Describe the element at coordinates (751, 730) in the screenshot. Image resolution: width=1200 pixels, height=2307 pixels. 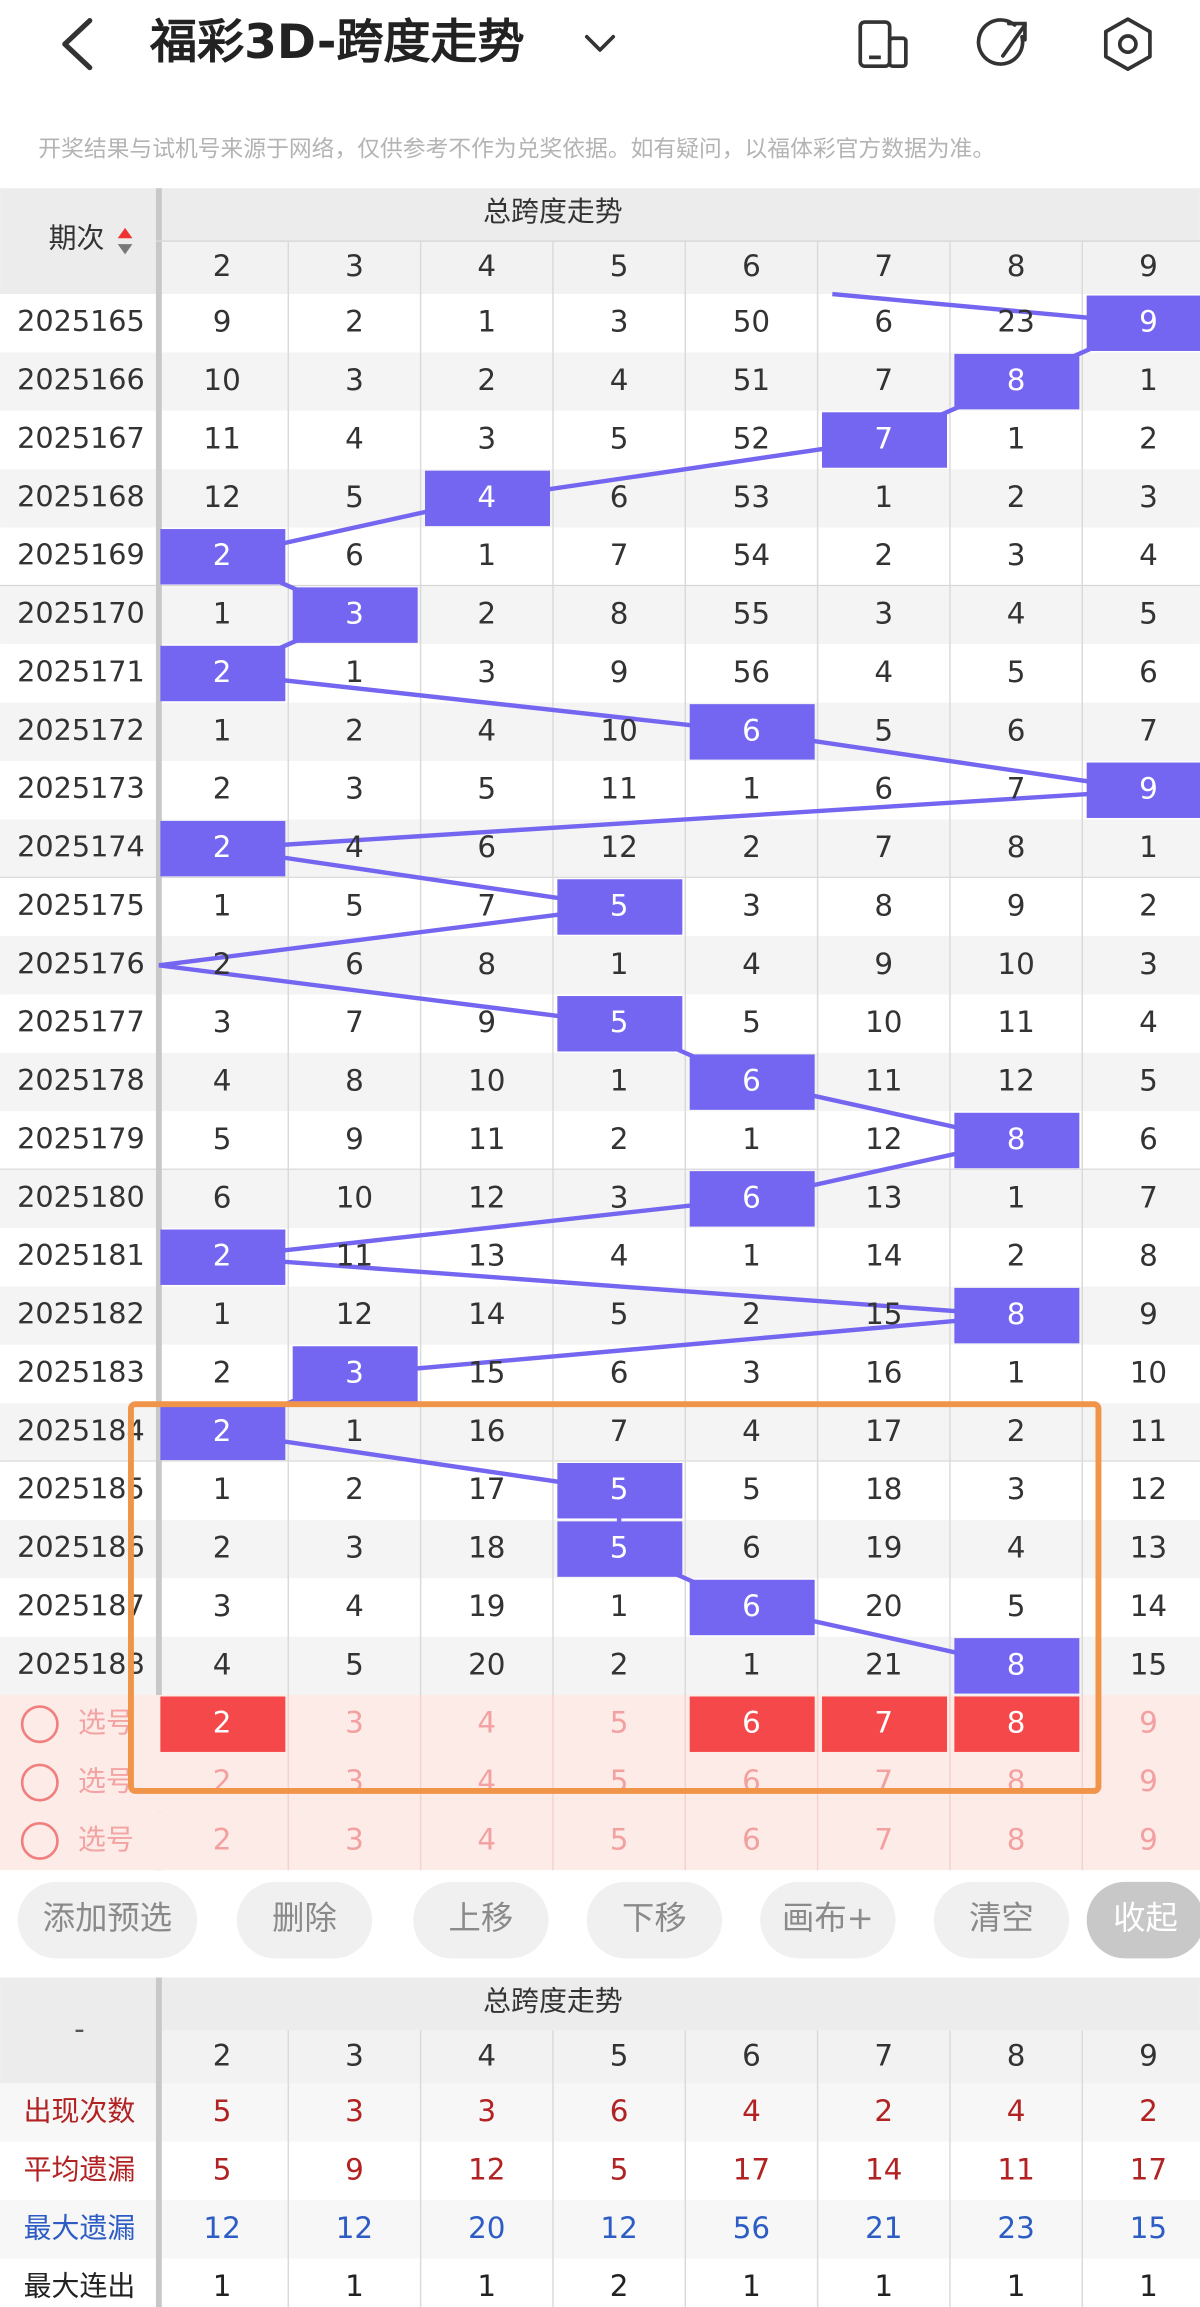
I see `cell-value: 6` at that location.